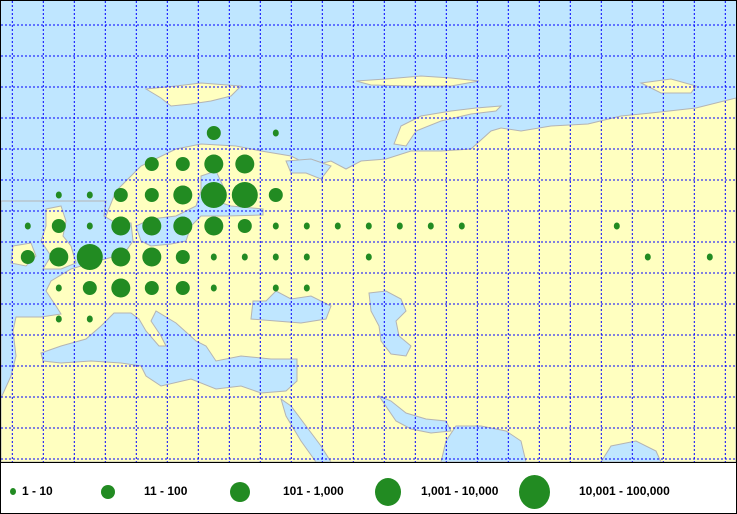 This screenshot has height=514, width=737. What do you see at coordinates (37, 491) in the screenshot?
I see `legend-label: 1 - 10` at bounding box center [37, 491].